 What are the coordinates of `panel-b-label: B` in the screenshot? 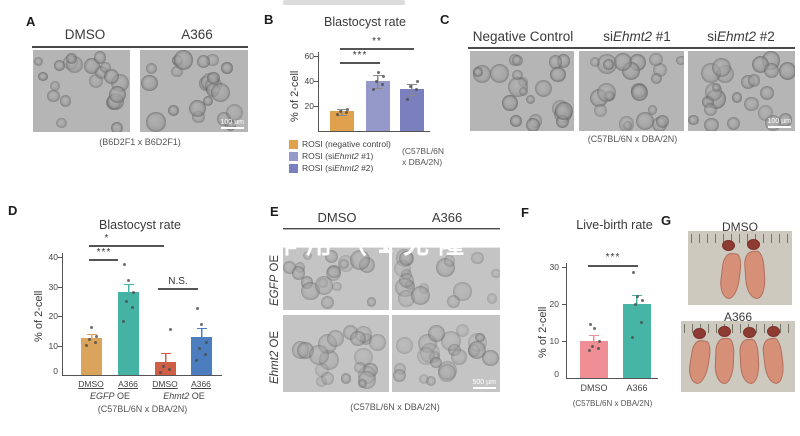 It's located at (269, 19).